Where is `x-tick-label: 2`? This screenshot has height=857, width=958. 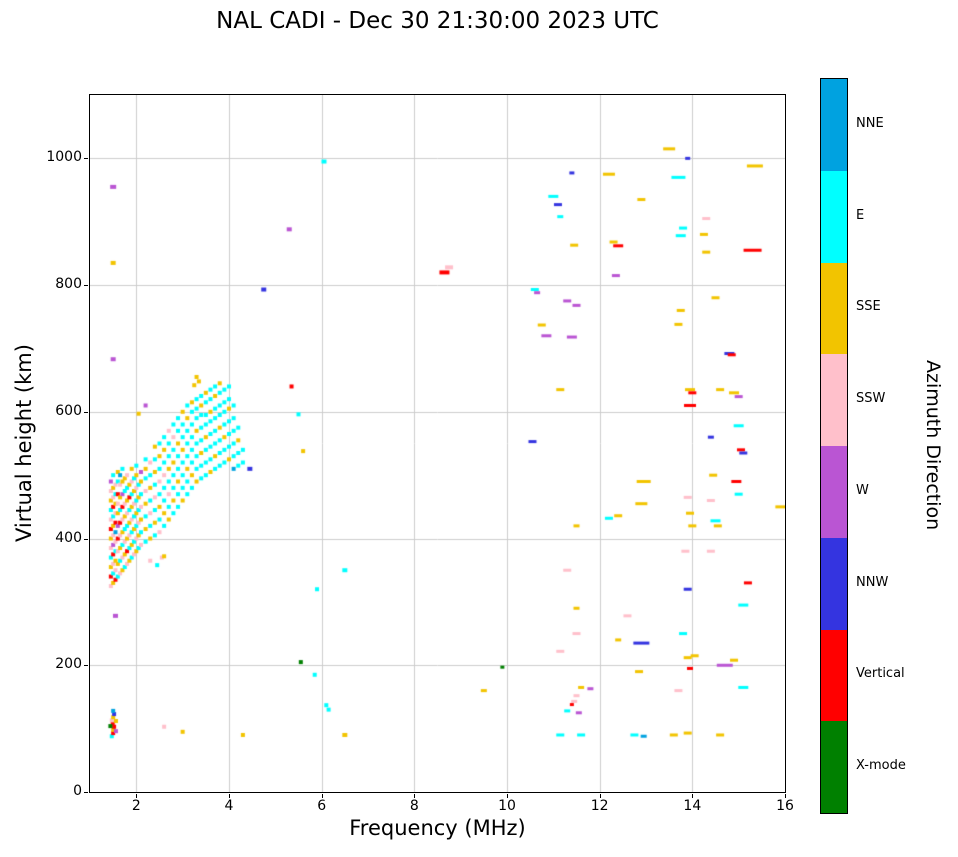
x-tick-label: 2 is located at coordinates (136, 806).